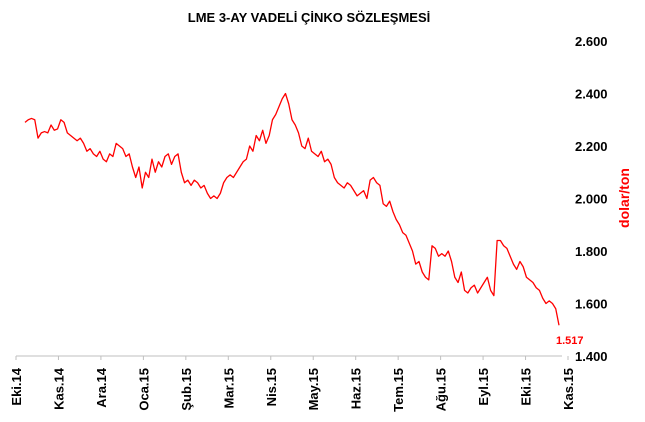 The image size is (645, 422). Describe the element at coordinates (591, 94) in the screenshot. I see `y-tick-label: 2.400` at that location.